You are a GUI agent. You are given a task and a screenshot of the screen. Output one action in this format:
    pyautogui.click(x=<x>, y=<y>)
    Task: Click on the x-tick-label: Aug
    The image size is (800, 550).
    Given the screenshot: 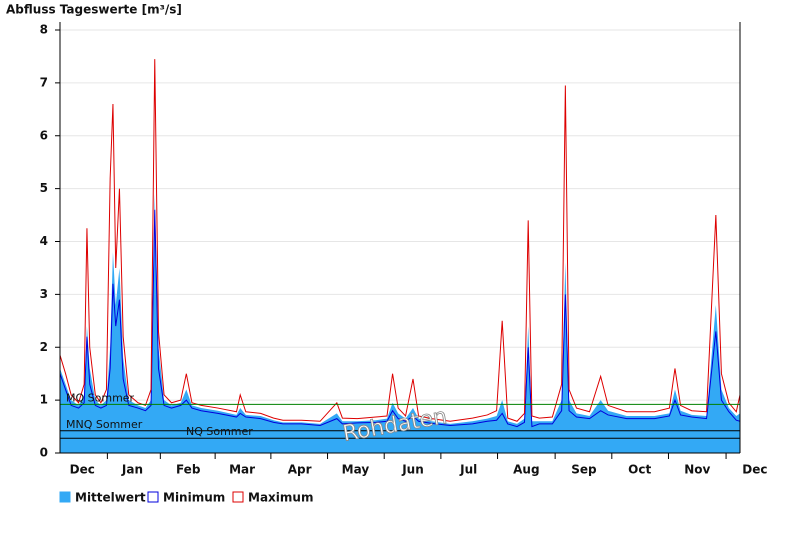 What is the action you would take?
    pyautogui.click(x=526, y=470)
    